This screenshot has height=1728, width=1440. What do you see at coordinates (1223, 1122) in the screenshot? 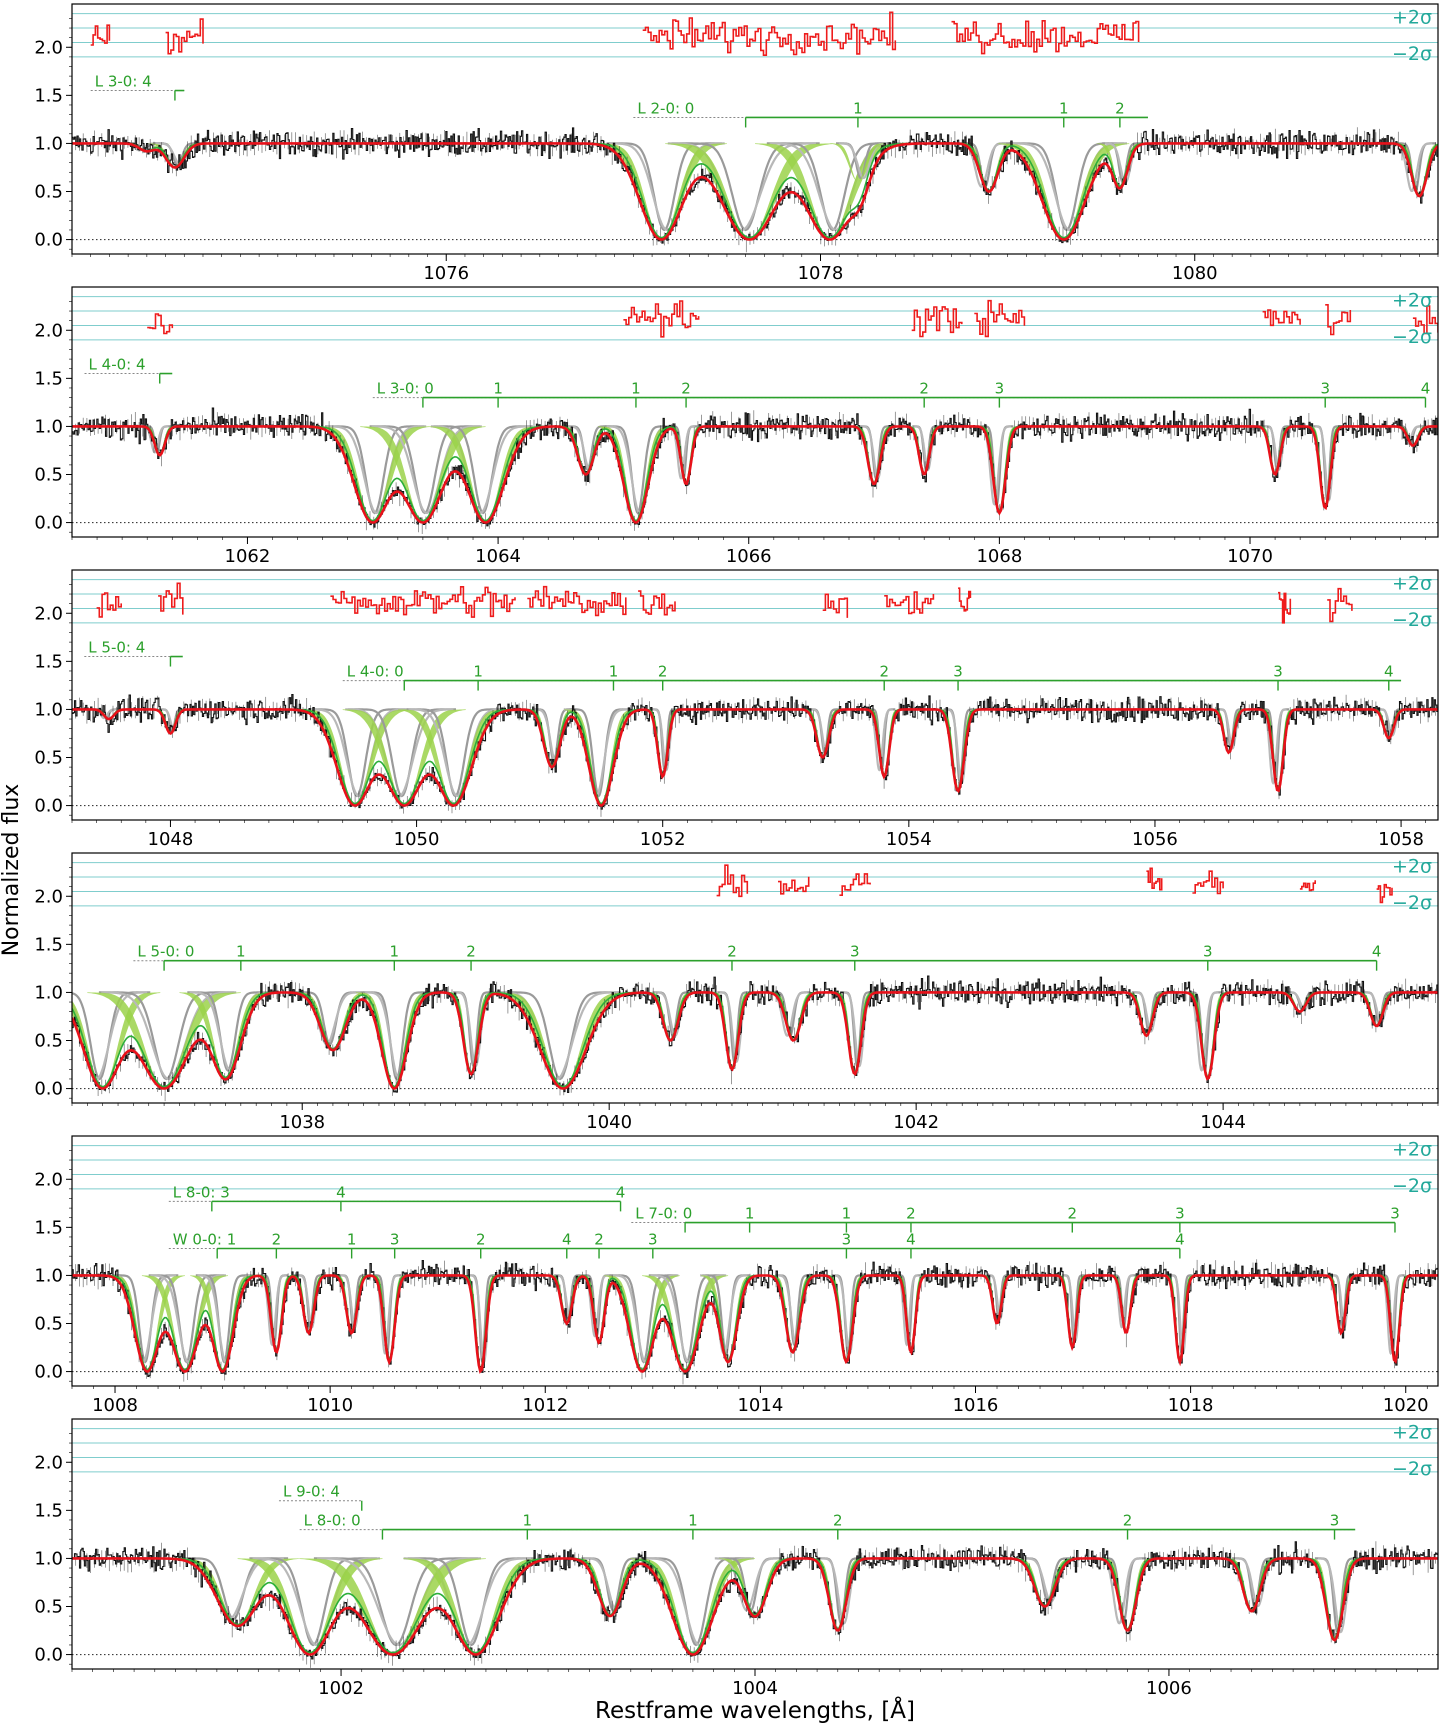
I see `x-tick-label: 1044` at bounding box center [1223, 1122].